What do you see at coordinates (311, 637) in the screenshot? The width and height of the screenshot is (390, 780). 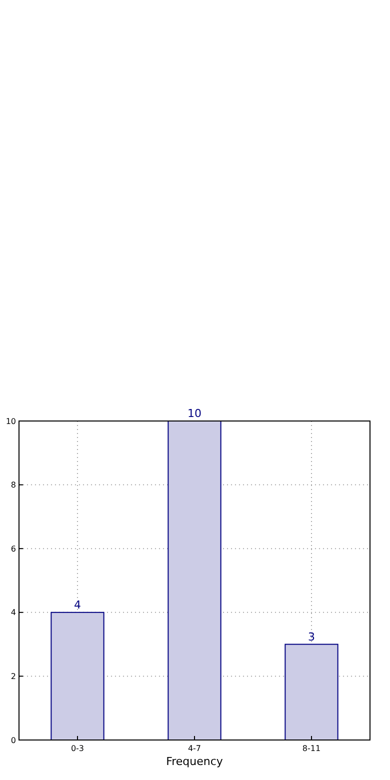 I see `data-label: 3` at bounding box center [311, 637].